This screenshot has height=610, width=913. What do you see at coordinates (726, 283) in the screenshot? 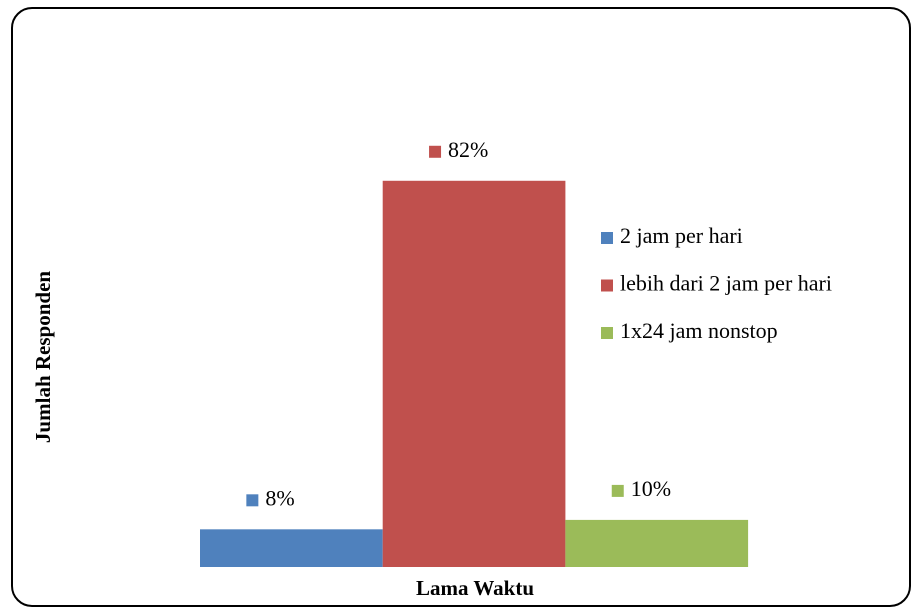
I see `legend-label: lebih dari 2 jam per hari` at bounding box center [726, 283].